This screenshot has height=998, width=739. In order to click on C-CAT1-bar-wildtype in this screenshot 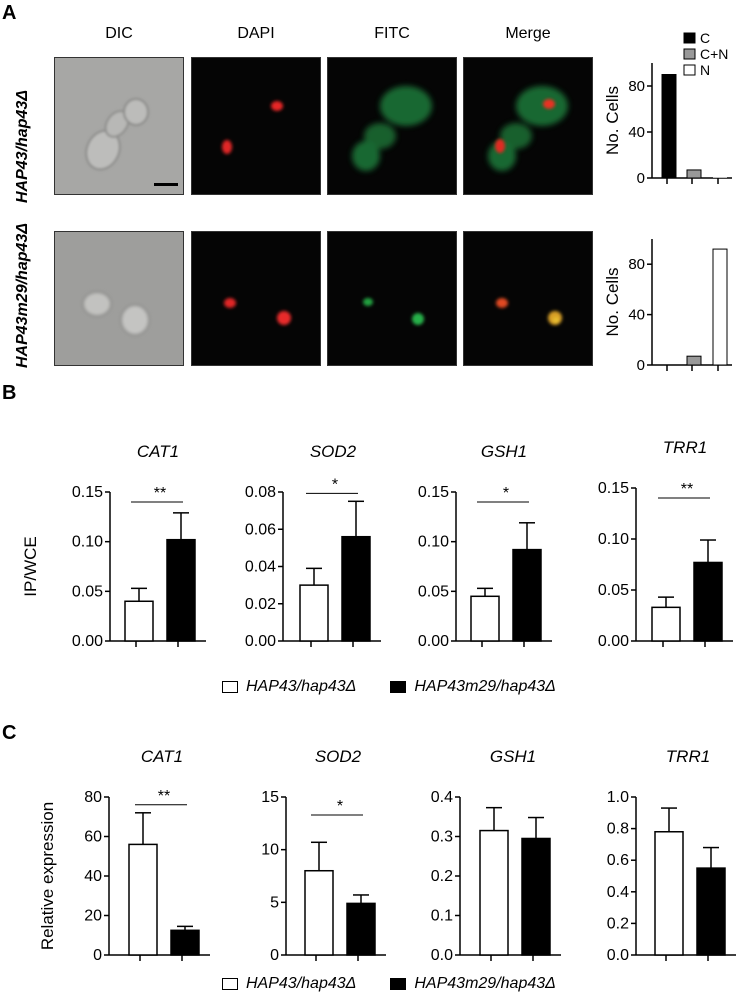, I will do `click(143, 899)`.